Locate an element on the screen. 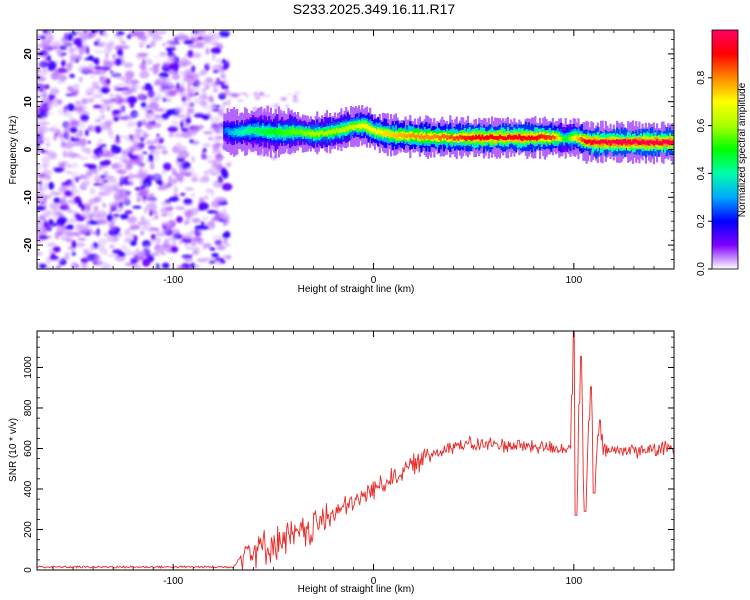 This screenshot has height=600, width=750. spectrogram-xlabel: Height of straight line (km) is located at coordinates (356, 289).